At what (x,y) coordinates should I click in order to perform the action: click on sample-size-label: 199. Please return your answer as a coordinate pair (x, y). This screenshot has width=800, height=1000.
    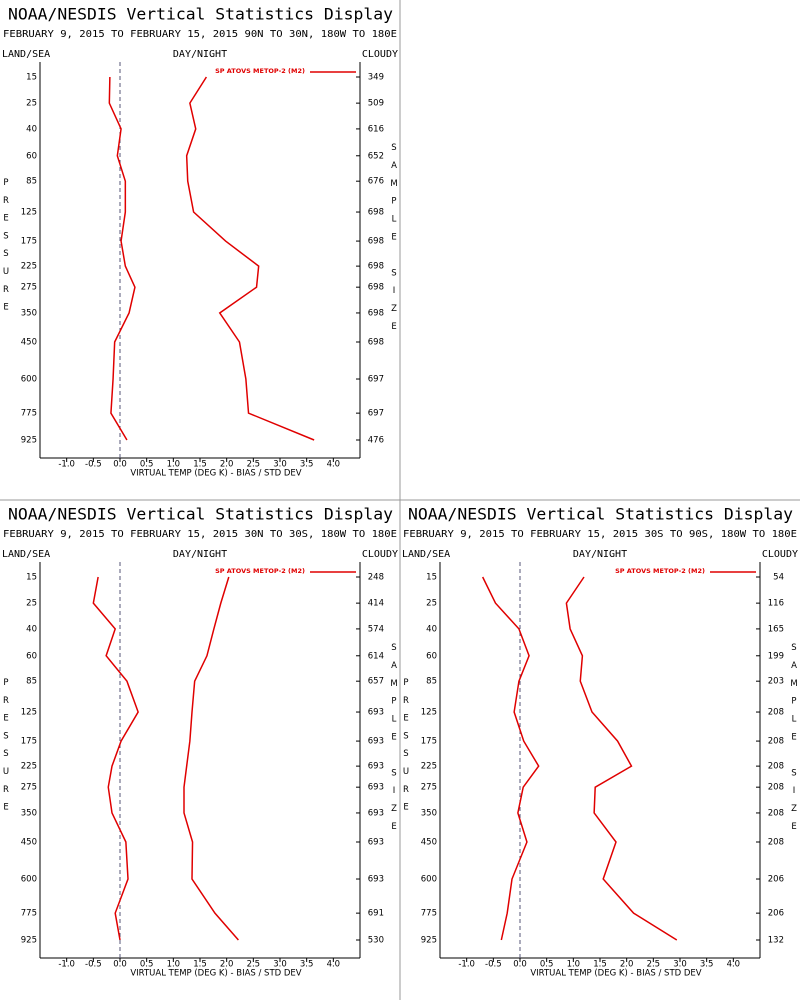
    Looking at the image, I should click on (776, 656).